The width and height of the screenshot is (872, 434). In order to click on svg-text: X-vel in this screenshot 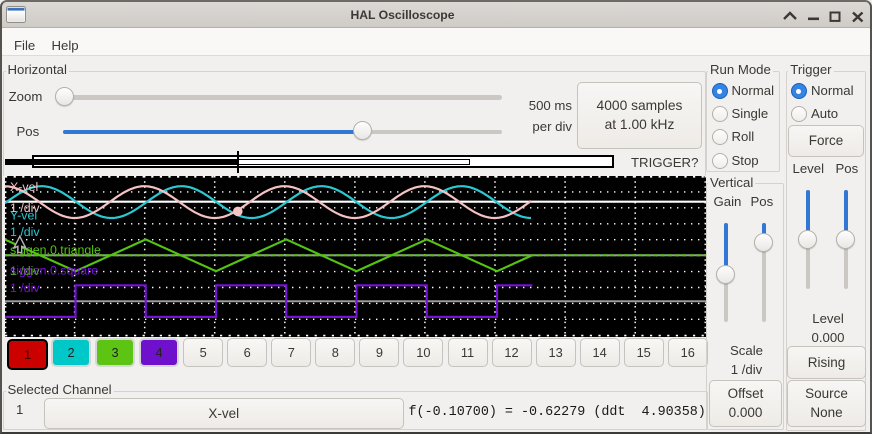, I will do `click(24, 187)`.